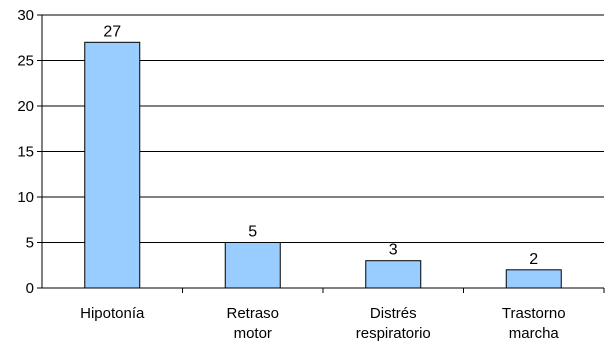 The image size is (609, 350). What do you see at coordinates (252, 323) in the screenshot?
I see `category-label-1: Retraso motor` at bounding box center [252, 323].